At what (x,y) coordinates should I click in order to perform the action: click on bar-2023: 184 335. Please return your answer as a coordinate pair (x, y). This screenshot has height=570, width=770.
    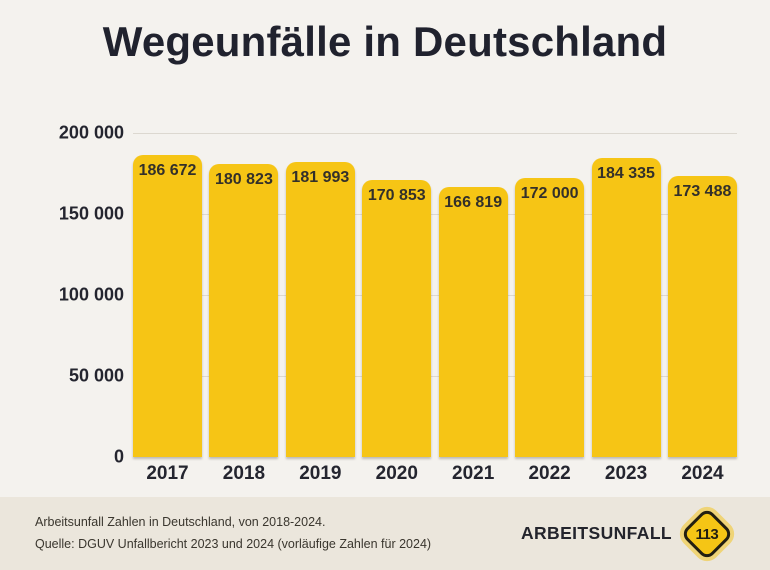
    Looking at the image, I should click on (626, 307).